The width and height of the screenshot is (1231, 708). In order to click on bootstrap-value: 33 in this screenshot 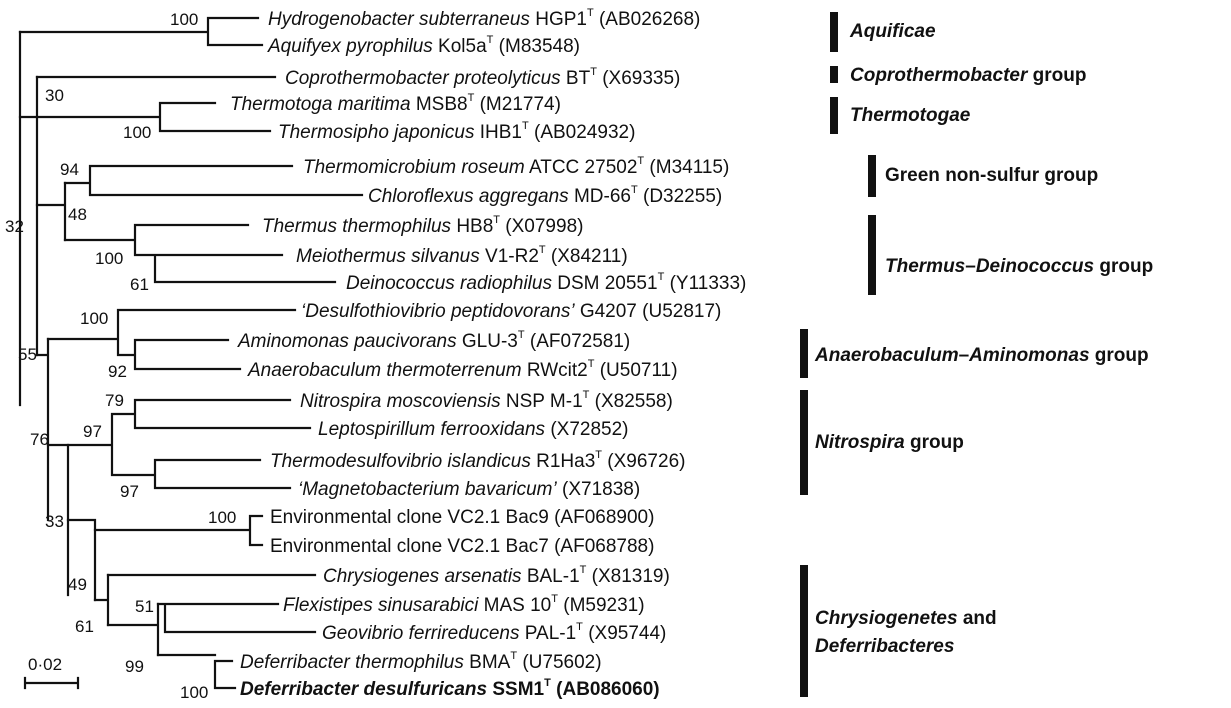, I will do `click(54, 521)`.